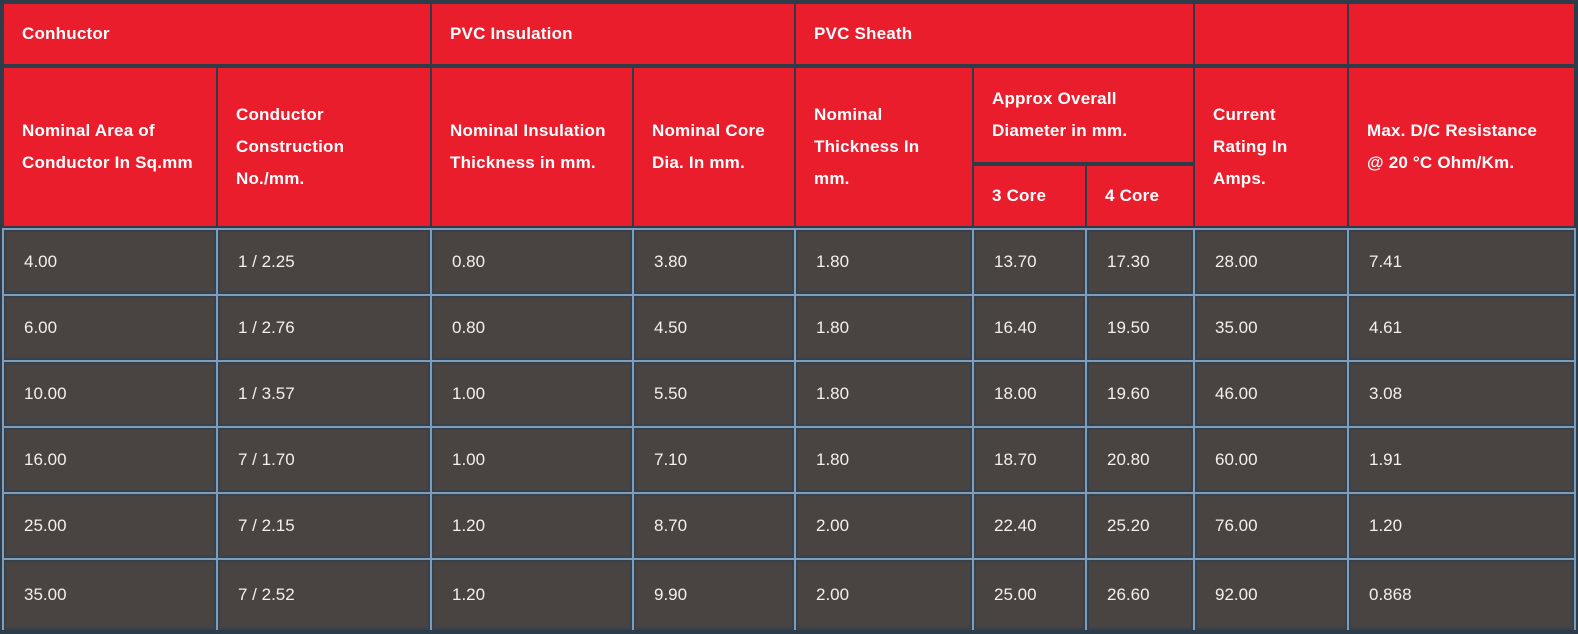 The width and height of the screenshot is (1578, 634). I want to click on table-cell: 60.00, so click(1271, 460).